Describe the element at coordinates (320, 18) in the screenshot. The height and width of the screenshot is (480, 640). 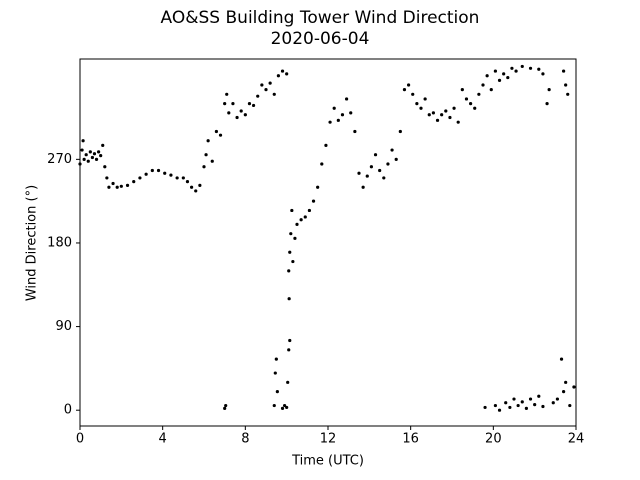
I see `chart-title: AO&SS Building Tower Wind Direction` at that location.